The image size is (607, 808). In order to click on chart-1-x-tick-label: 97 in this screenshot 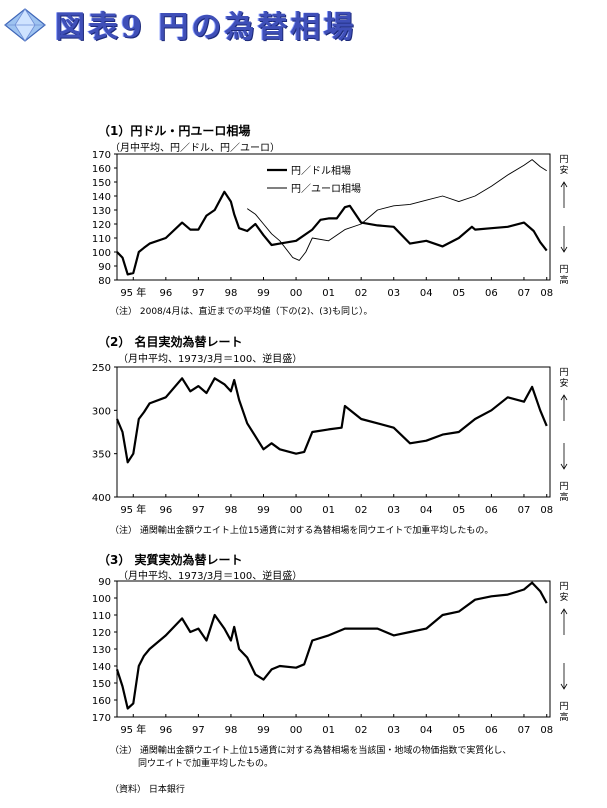, I will do `click(198, 293)`.